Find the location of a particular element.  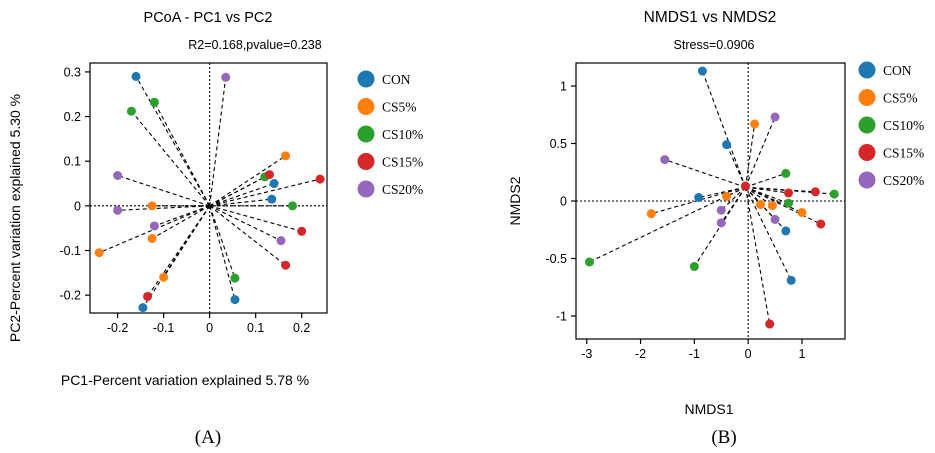

legend: CON CS5% CS10% CS15% CS20% is located at coordinates (891, 125).